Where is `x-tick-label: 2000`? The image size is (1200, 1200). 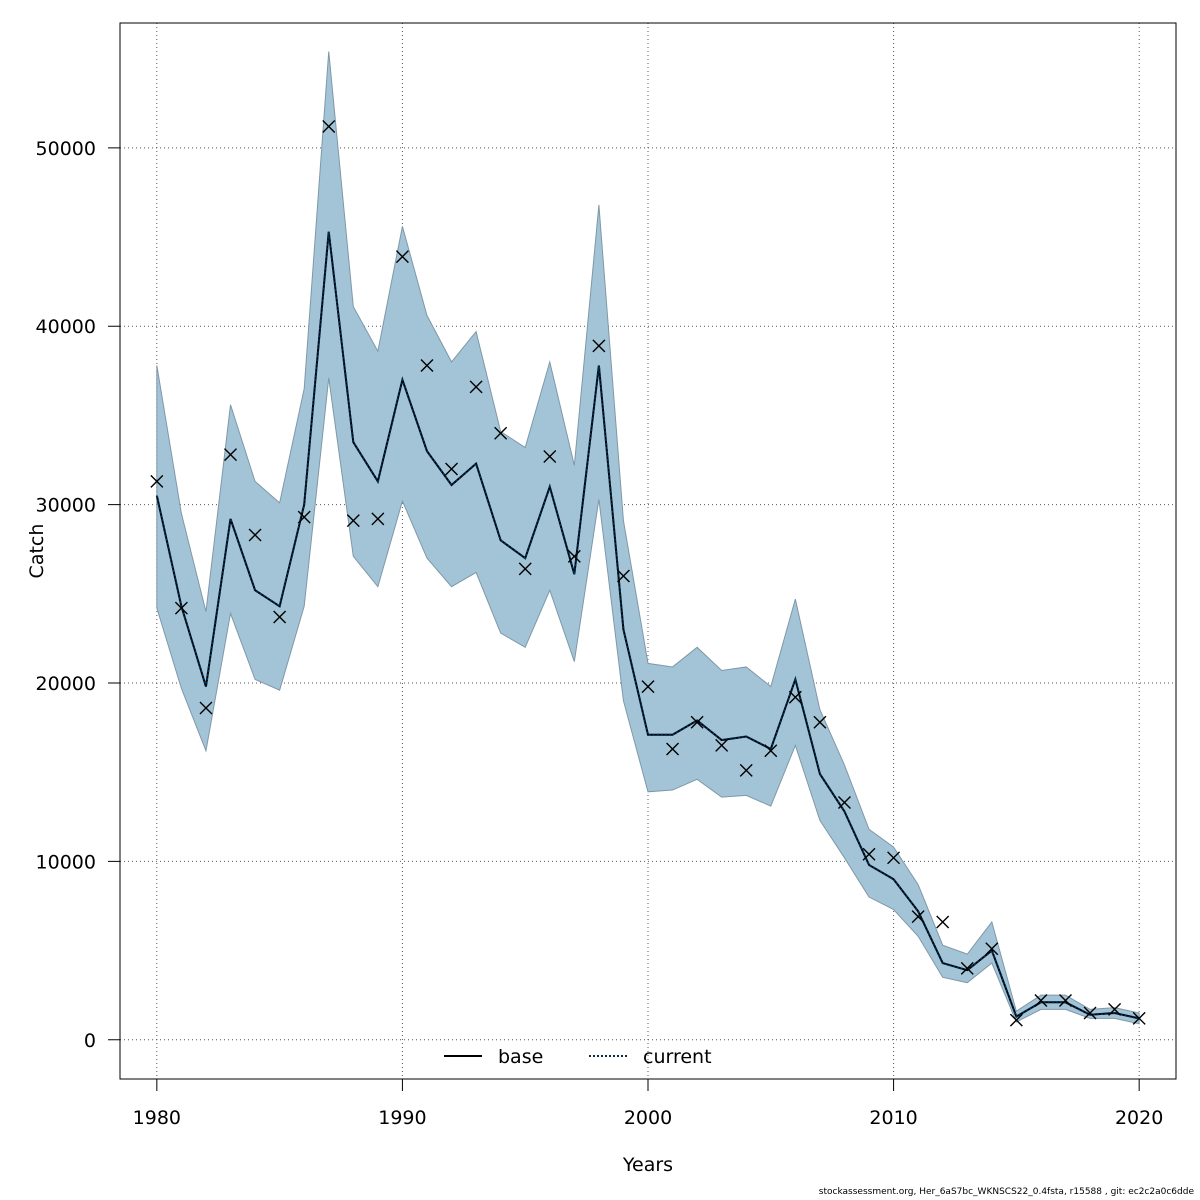
x-tick-label: 2000 is located at coordinates (648, 1118).